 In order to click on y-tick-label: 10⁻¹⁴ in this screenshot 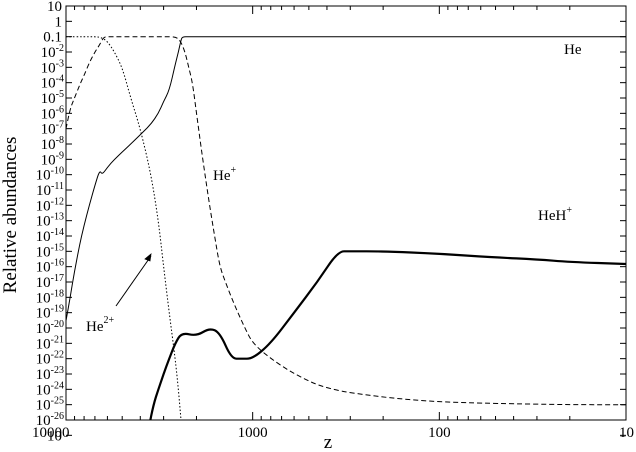, I will do `click(50, 236)`.